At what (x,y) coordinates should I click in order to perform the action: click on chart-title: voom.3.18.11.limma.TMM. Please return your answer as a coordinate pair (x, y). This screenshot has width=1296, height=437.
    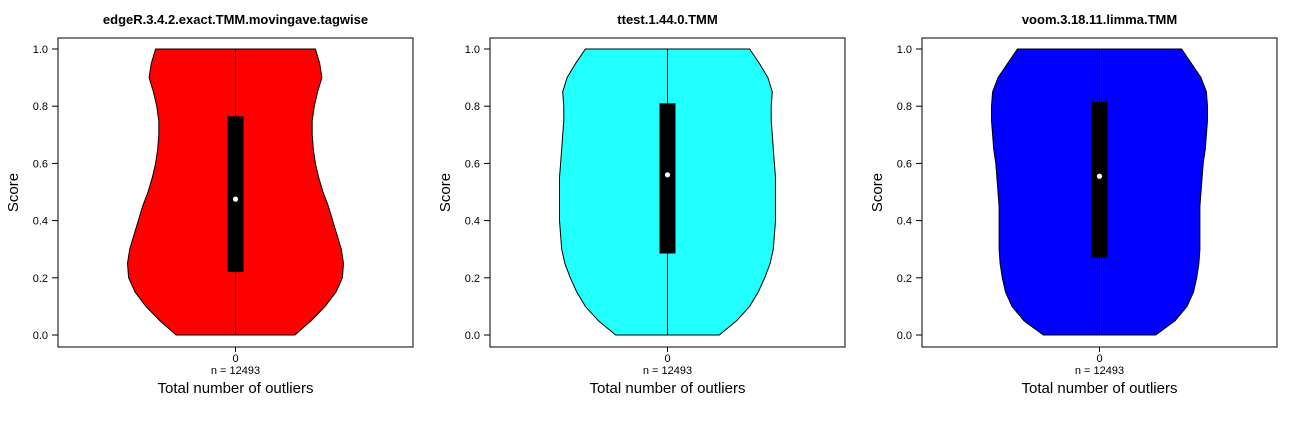
    Looking at the image, I should click on (1099, 19).